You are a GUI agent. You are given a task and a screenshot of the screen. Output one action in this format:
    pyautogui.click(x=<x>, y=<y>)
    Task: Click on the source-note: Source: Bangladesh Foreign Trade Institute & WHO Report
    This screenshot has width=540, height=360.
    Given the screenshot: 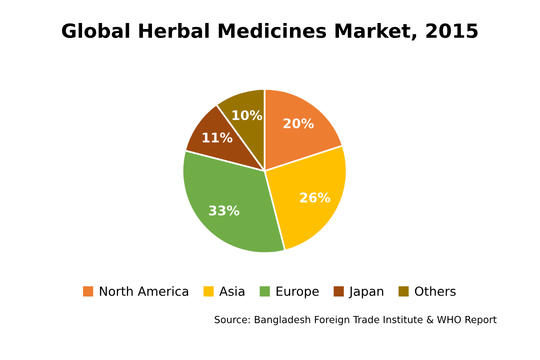 What is the action you would take?
    pyautogui.click(x=355, y=321)
    